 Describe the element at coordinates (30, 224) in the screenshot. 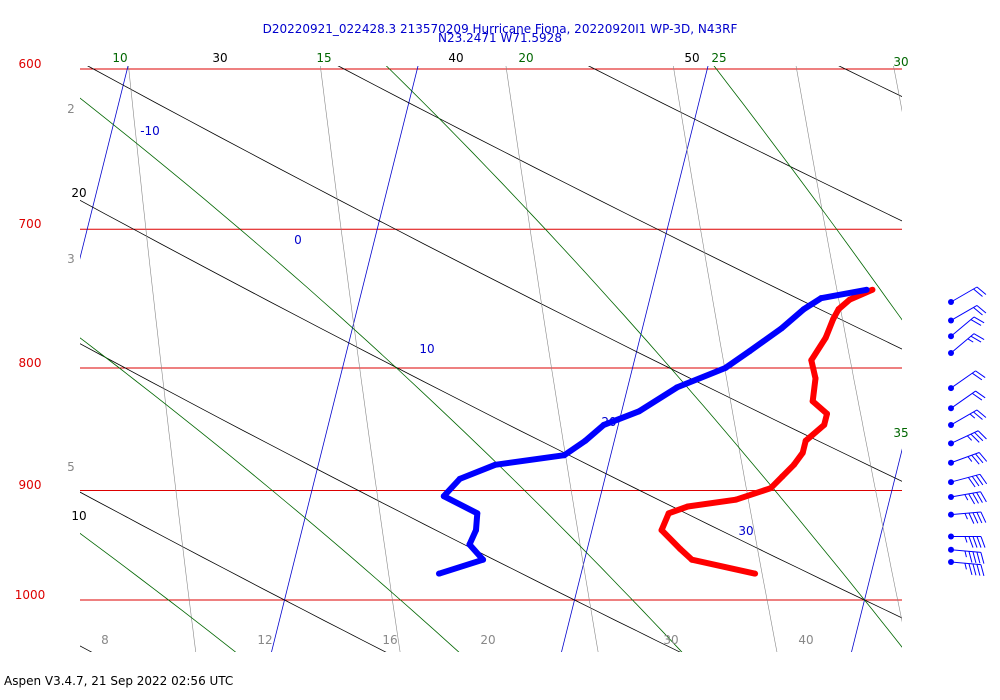

I see `pressure-tick-label: 700` at that location.